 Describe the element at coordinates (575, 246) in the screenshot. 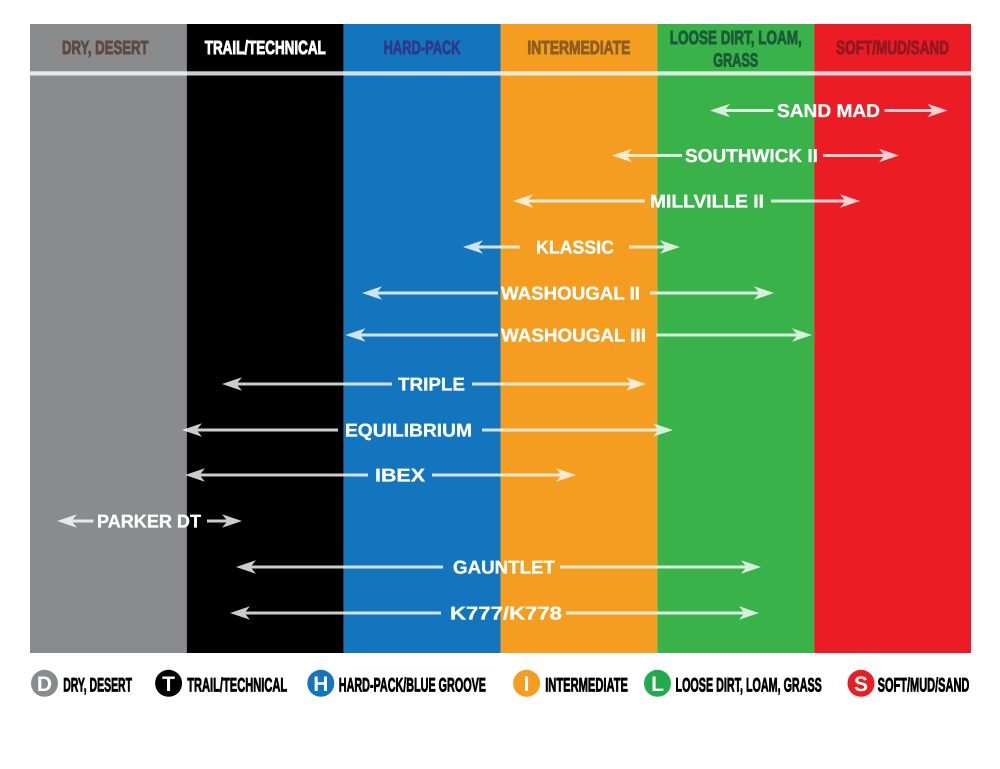

I see `svg-text: KLASSIC` at that location.